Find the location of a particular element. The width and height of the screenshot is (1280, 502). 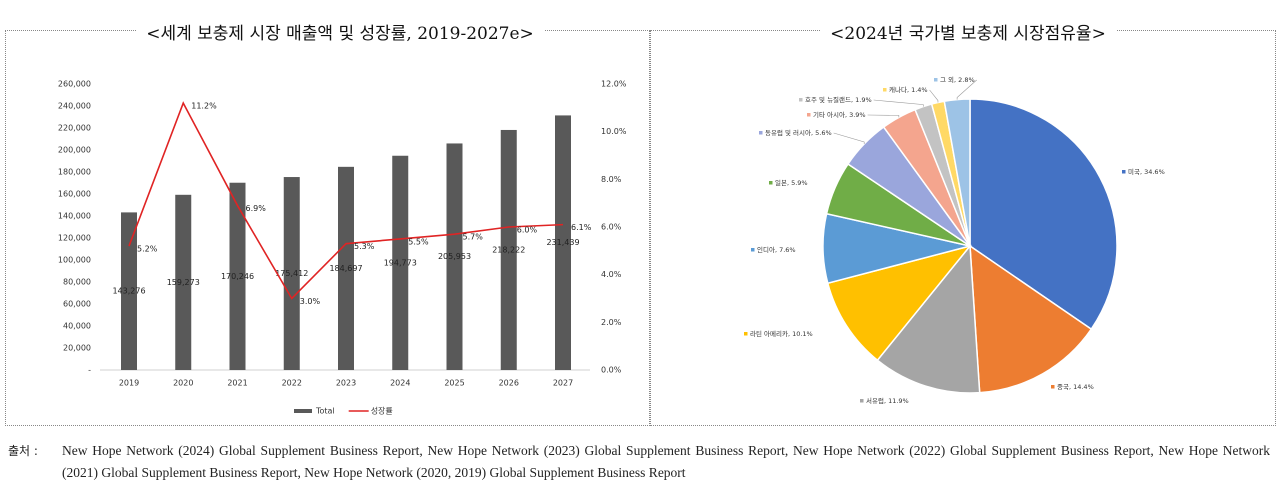

bar-value-label: 194,773 is located at coordinates (400, 262).